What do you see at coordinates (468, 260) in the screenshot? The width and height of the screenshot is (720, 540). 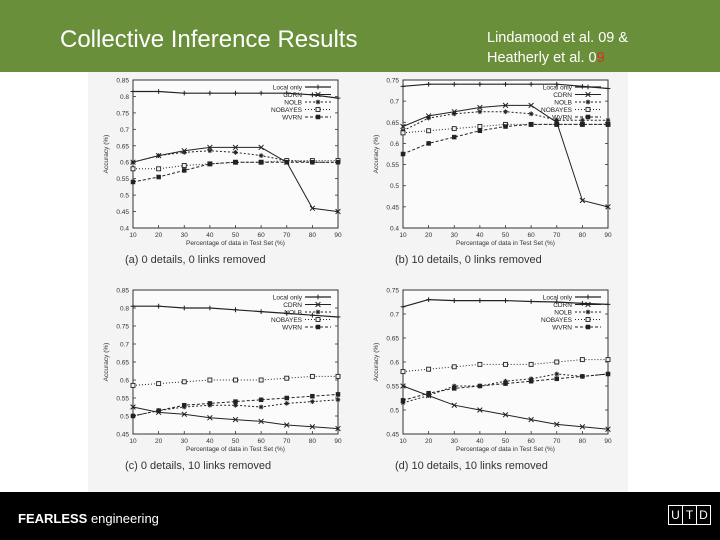 I see `chart-caption: (b) 10 details, 0 links removed` at bounding box center [468, 260].